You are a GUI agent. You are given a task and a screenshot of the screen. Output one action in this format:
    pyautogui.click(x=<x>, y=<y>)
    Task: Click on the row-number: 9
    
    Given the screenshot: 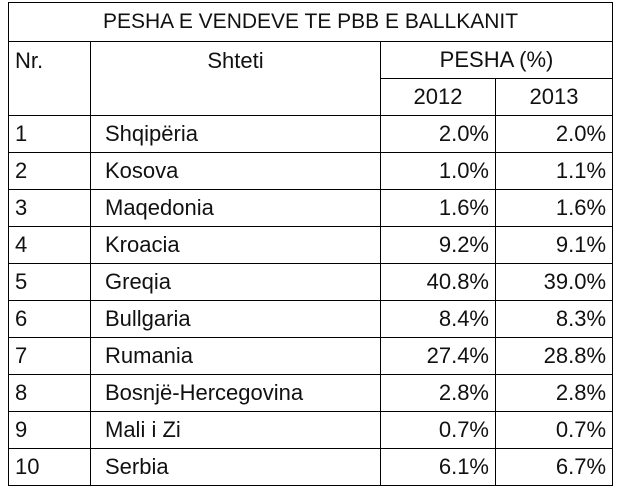 What is the action you would take?
    pyautogui.click(x=49, y=430)
    